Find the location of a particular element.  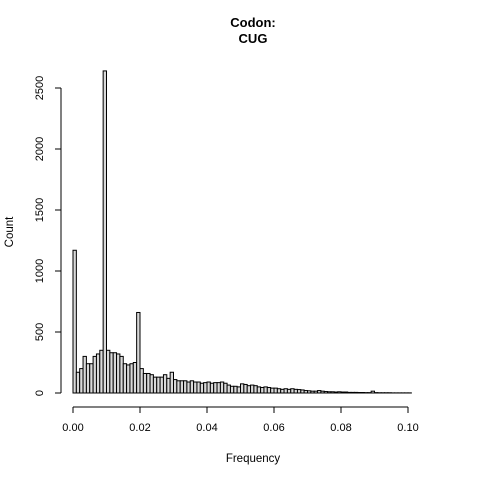

y-tick-label: 500 is located at coordinates (40, 332).